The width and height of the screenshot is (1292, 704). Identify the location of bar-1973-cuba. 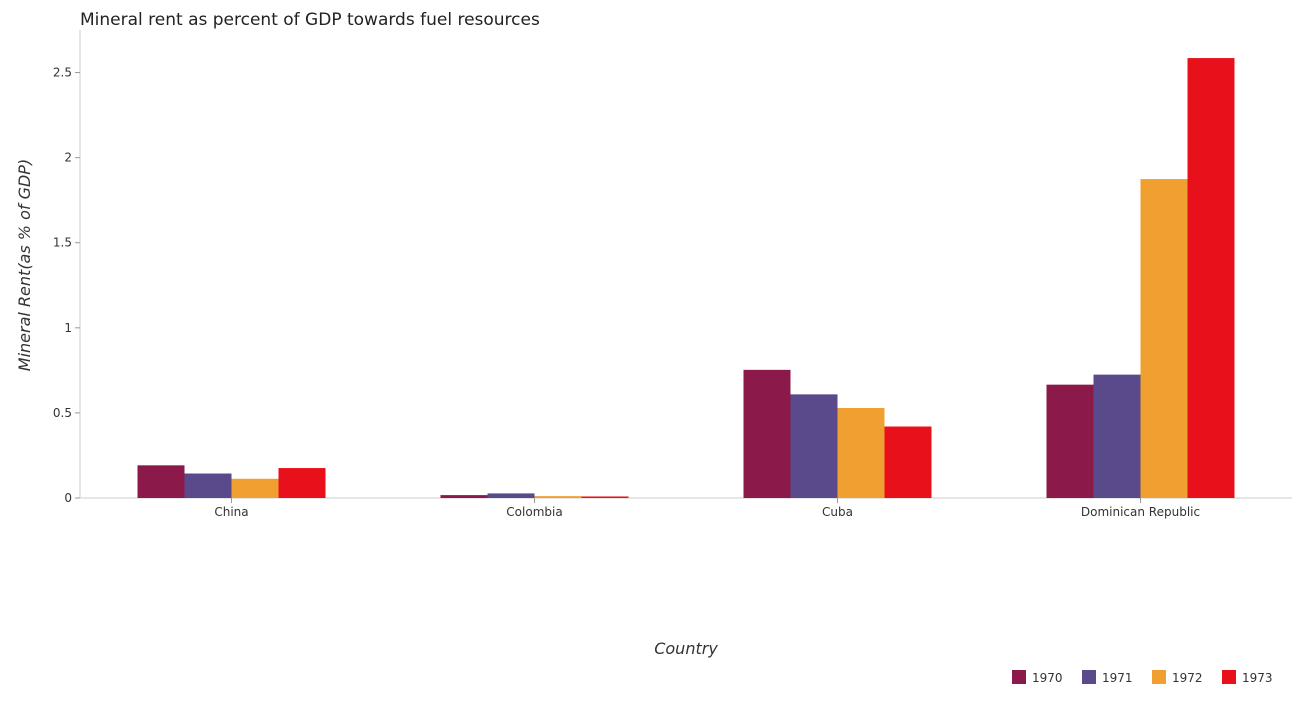
(908, 462).